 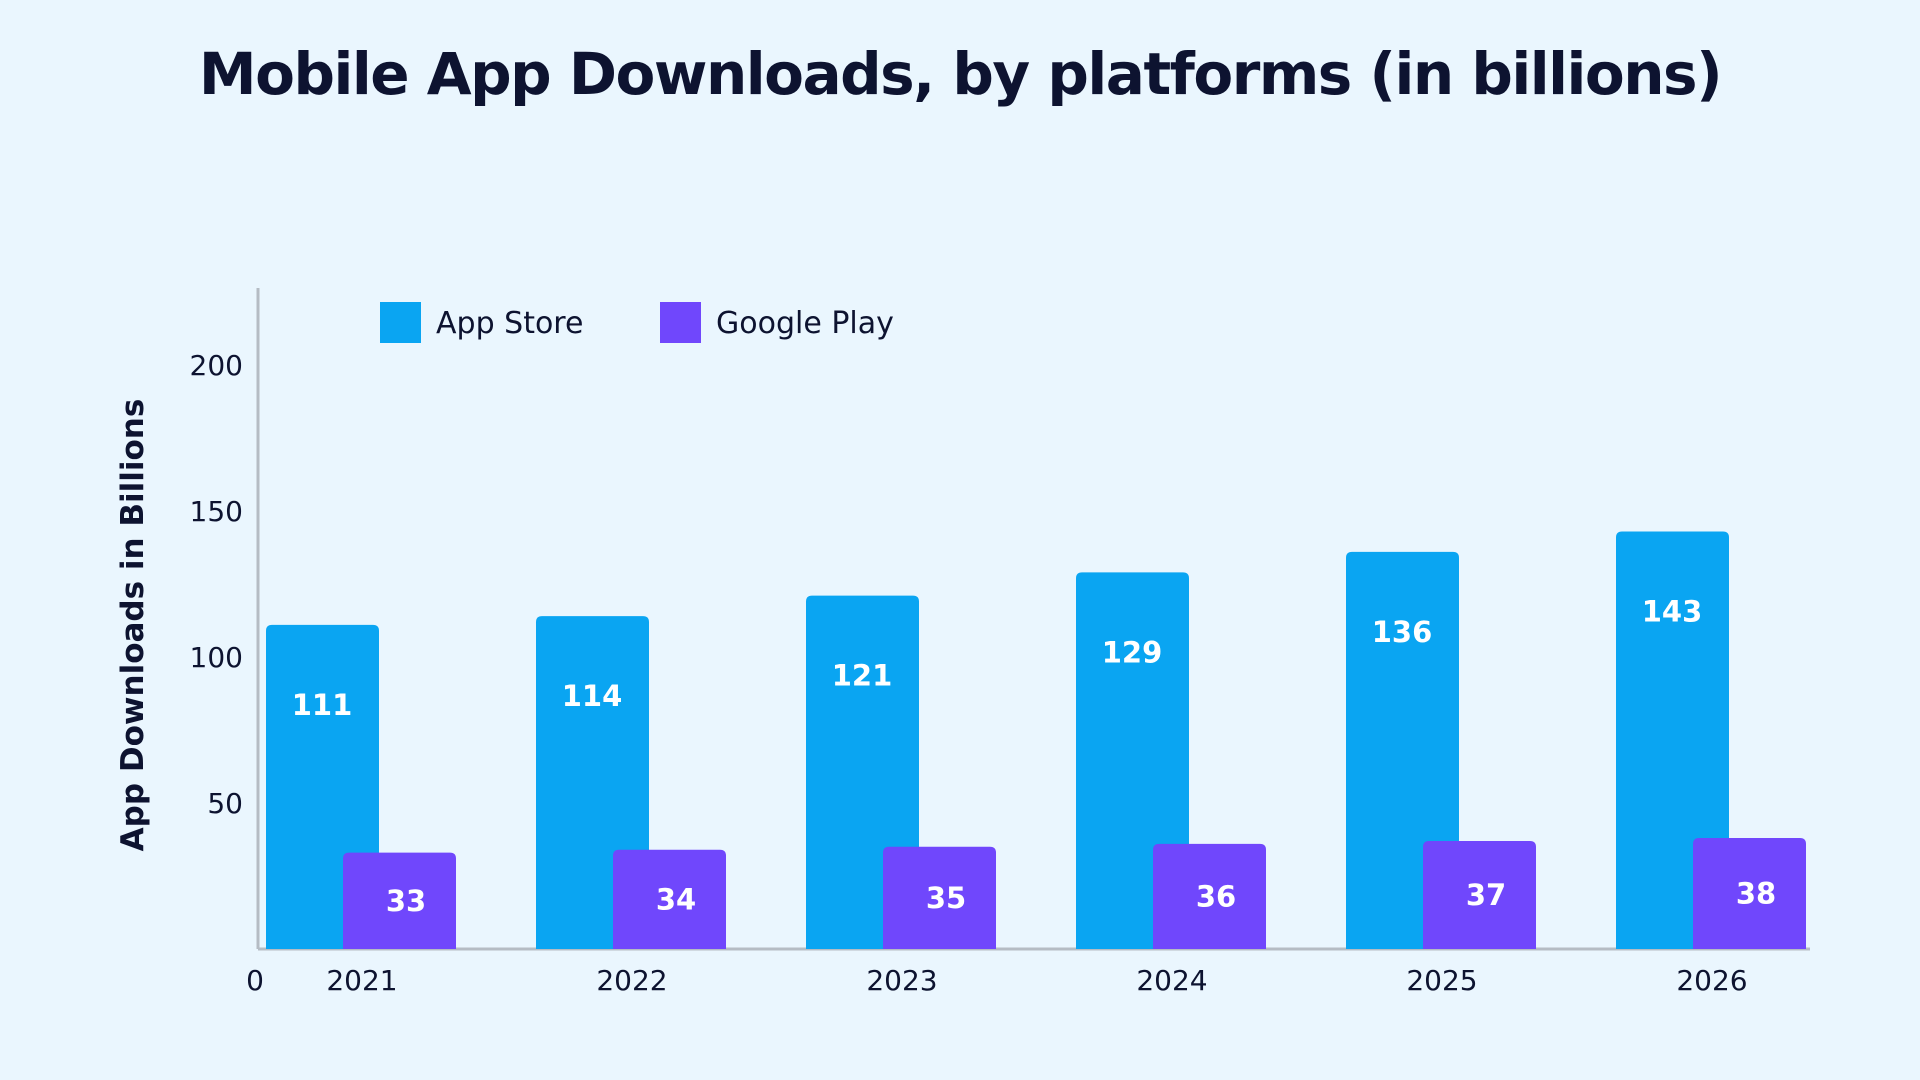 What do you see at coordinates (805, 323) in the screenshot?
I see `legend-label: Google Play` at bounding box center [805, 323].